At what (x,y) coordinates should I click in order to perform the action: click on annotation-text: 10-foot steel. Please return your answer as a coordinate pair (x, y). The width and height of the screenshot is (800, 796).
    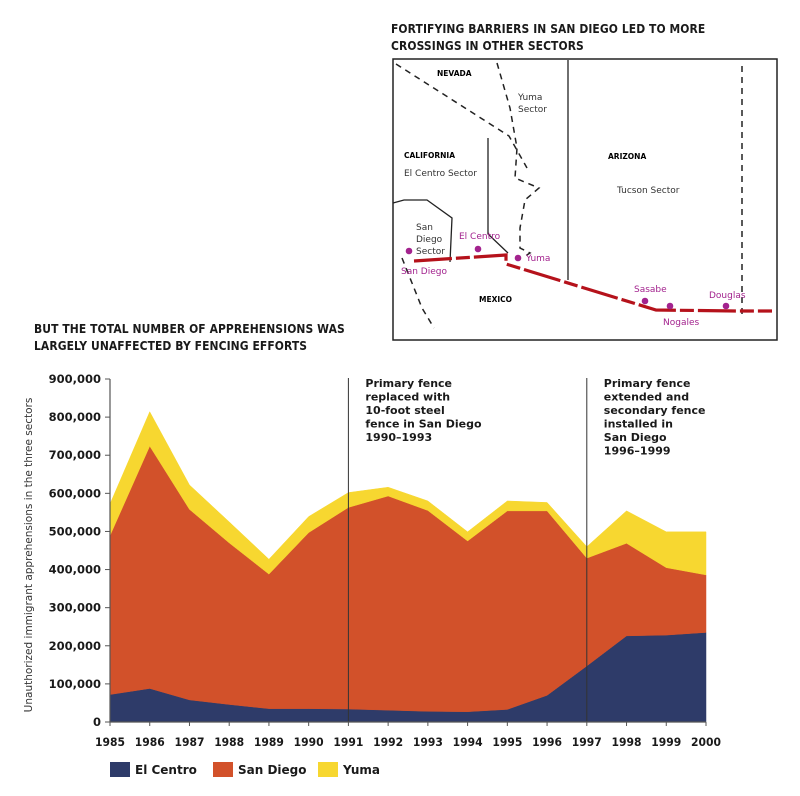
    Looking at the image, I should click on (404, 410).